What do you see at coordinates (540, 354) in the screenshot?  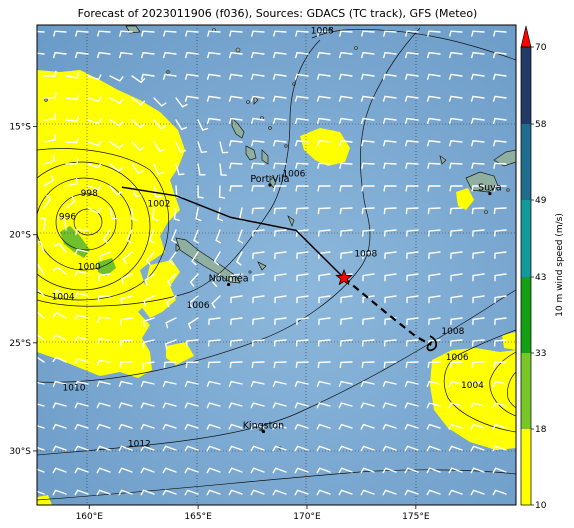 I see `colorbar-tick-label: 33` at bounding box center [540, 354].